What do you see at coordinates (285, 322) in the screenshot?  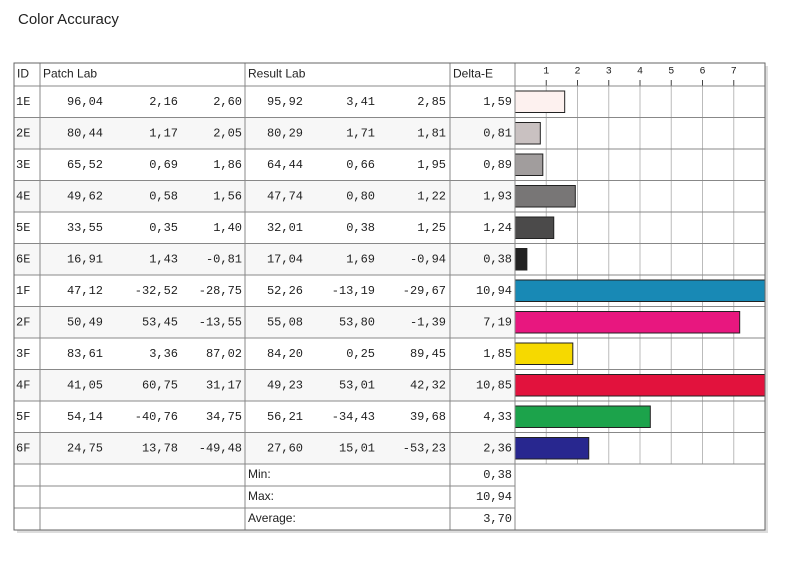 I see `result-lab: 55,08` at bounding box center [285, 322].